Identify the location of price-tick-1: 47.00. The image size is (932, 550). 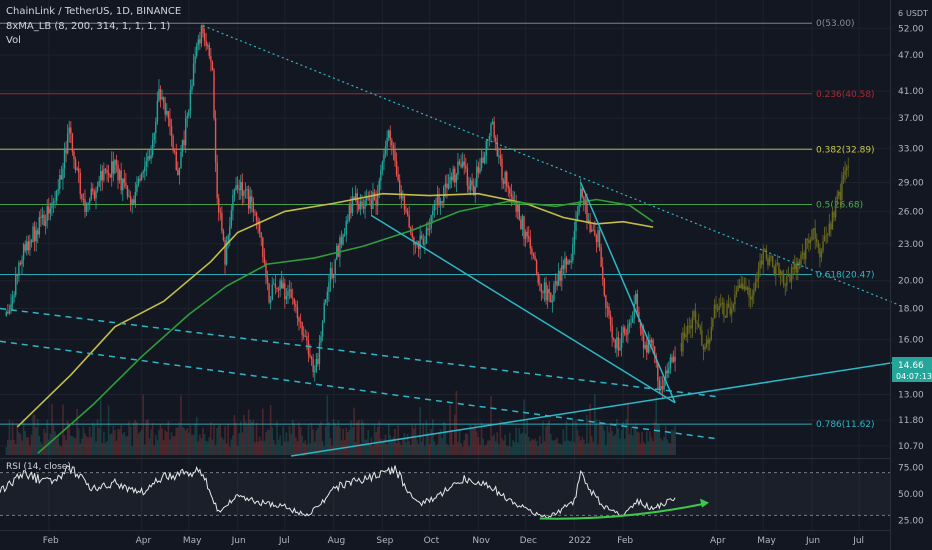
(911, 56).